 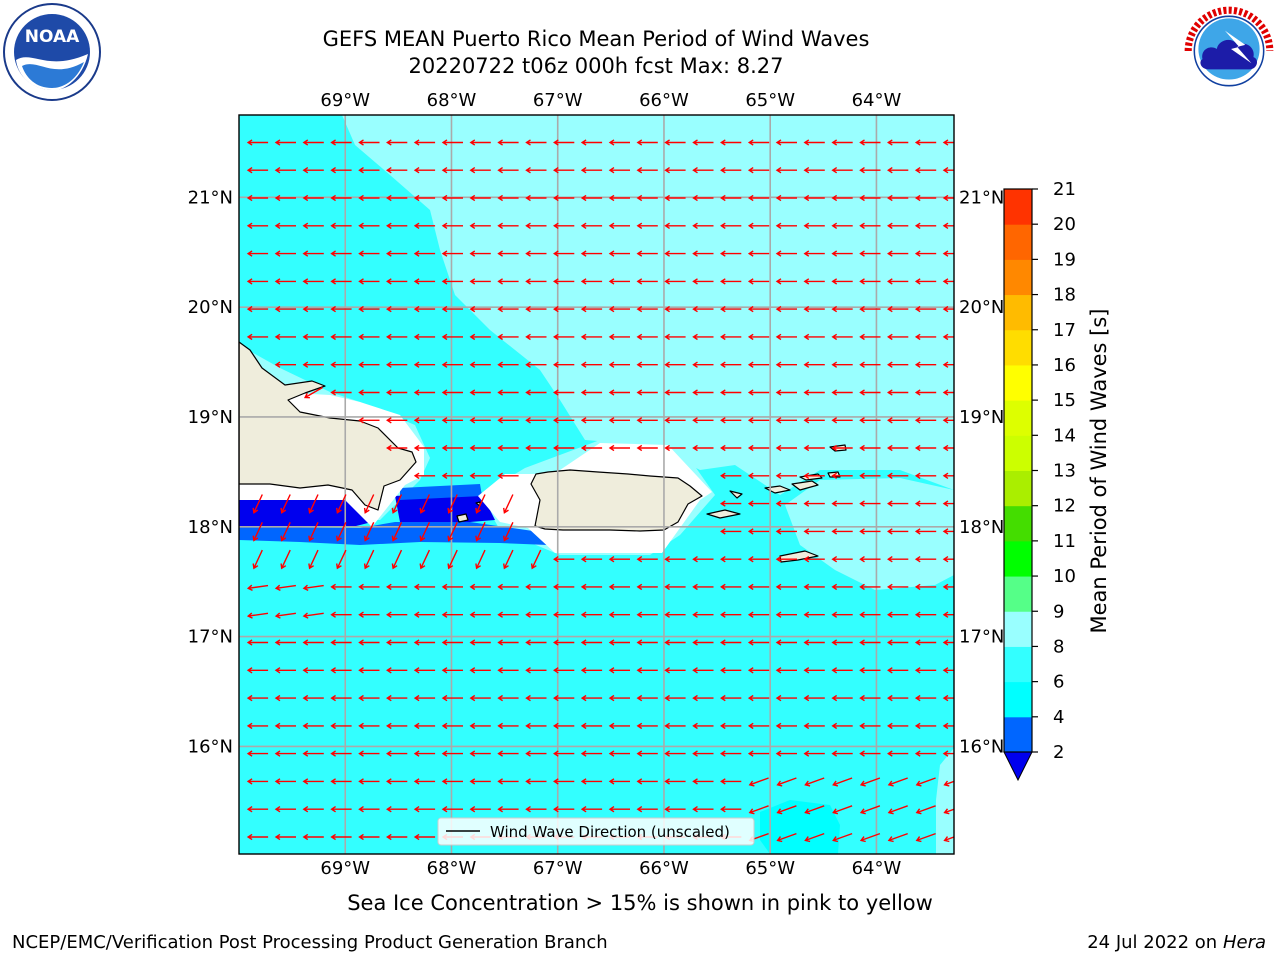 I want to click on lon-tick-label-top: 67°W, so click(x=558, y=100).